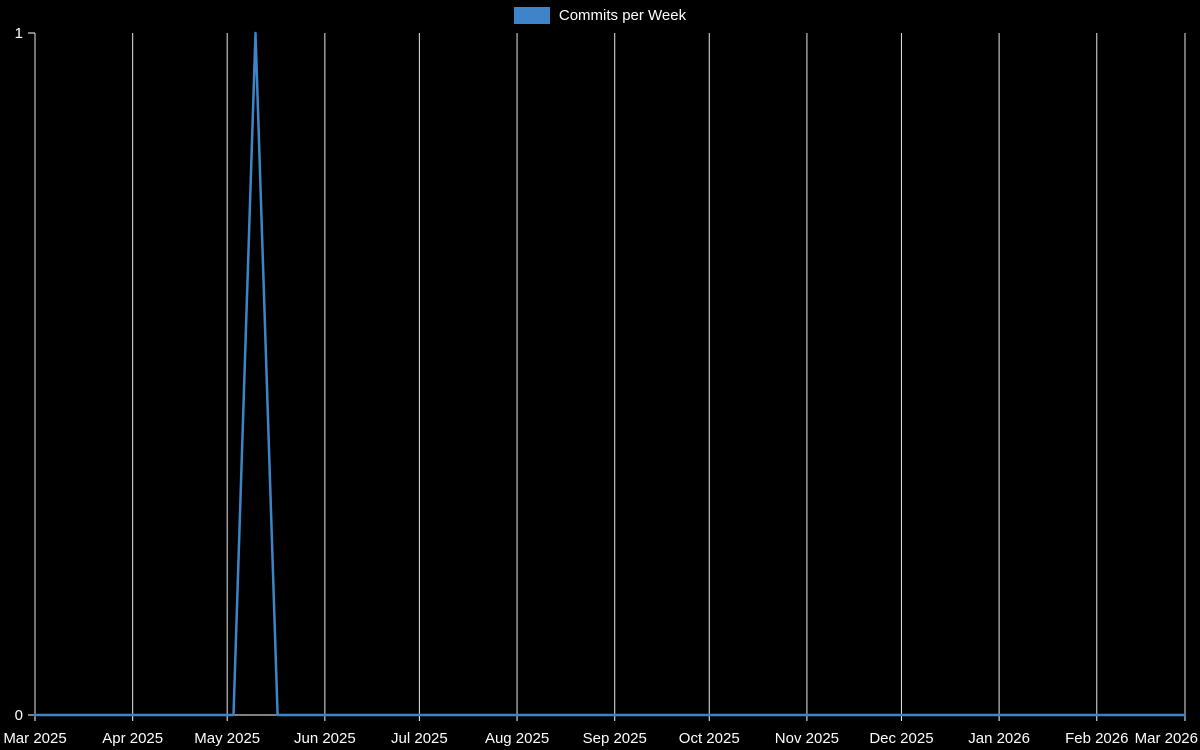 This screenshot has width=1200, height=750. I want to click on x-tick-label: Apr 2025, so click(132, 738).